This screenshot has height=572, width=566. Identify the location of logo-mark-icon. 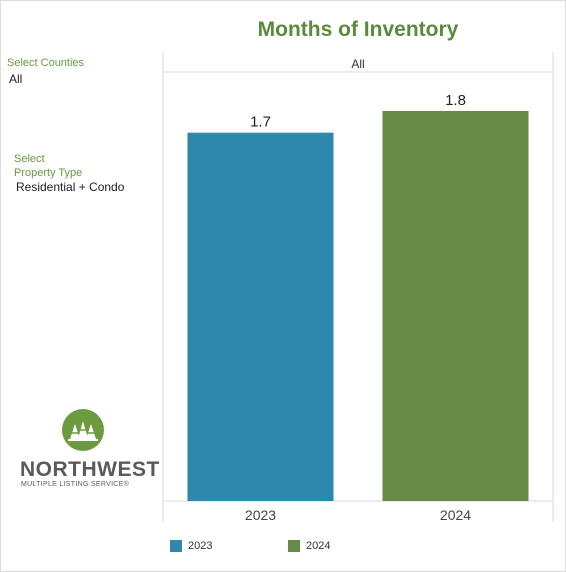
(83, 430).